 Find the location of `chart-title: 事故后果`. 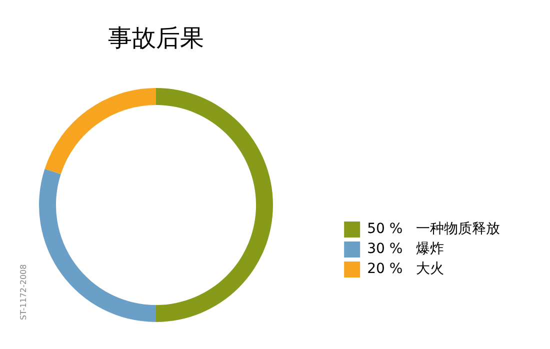

chart-title: 事故后果 is located at coordinates (156, 38).